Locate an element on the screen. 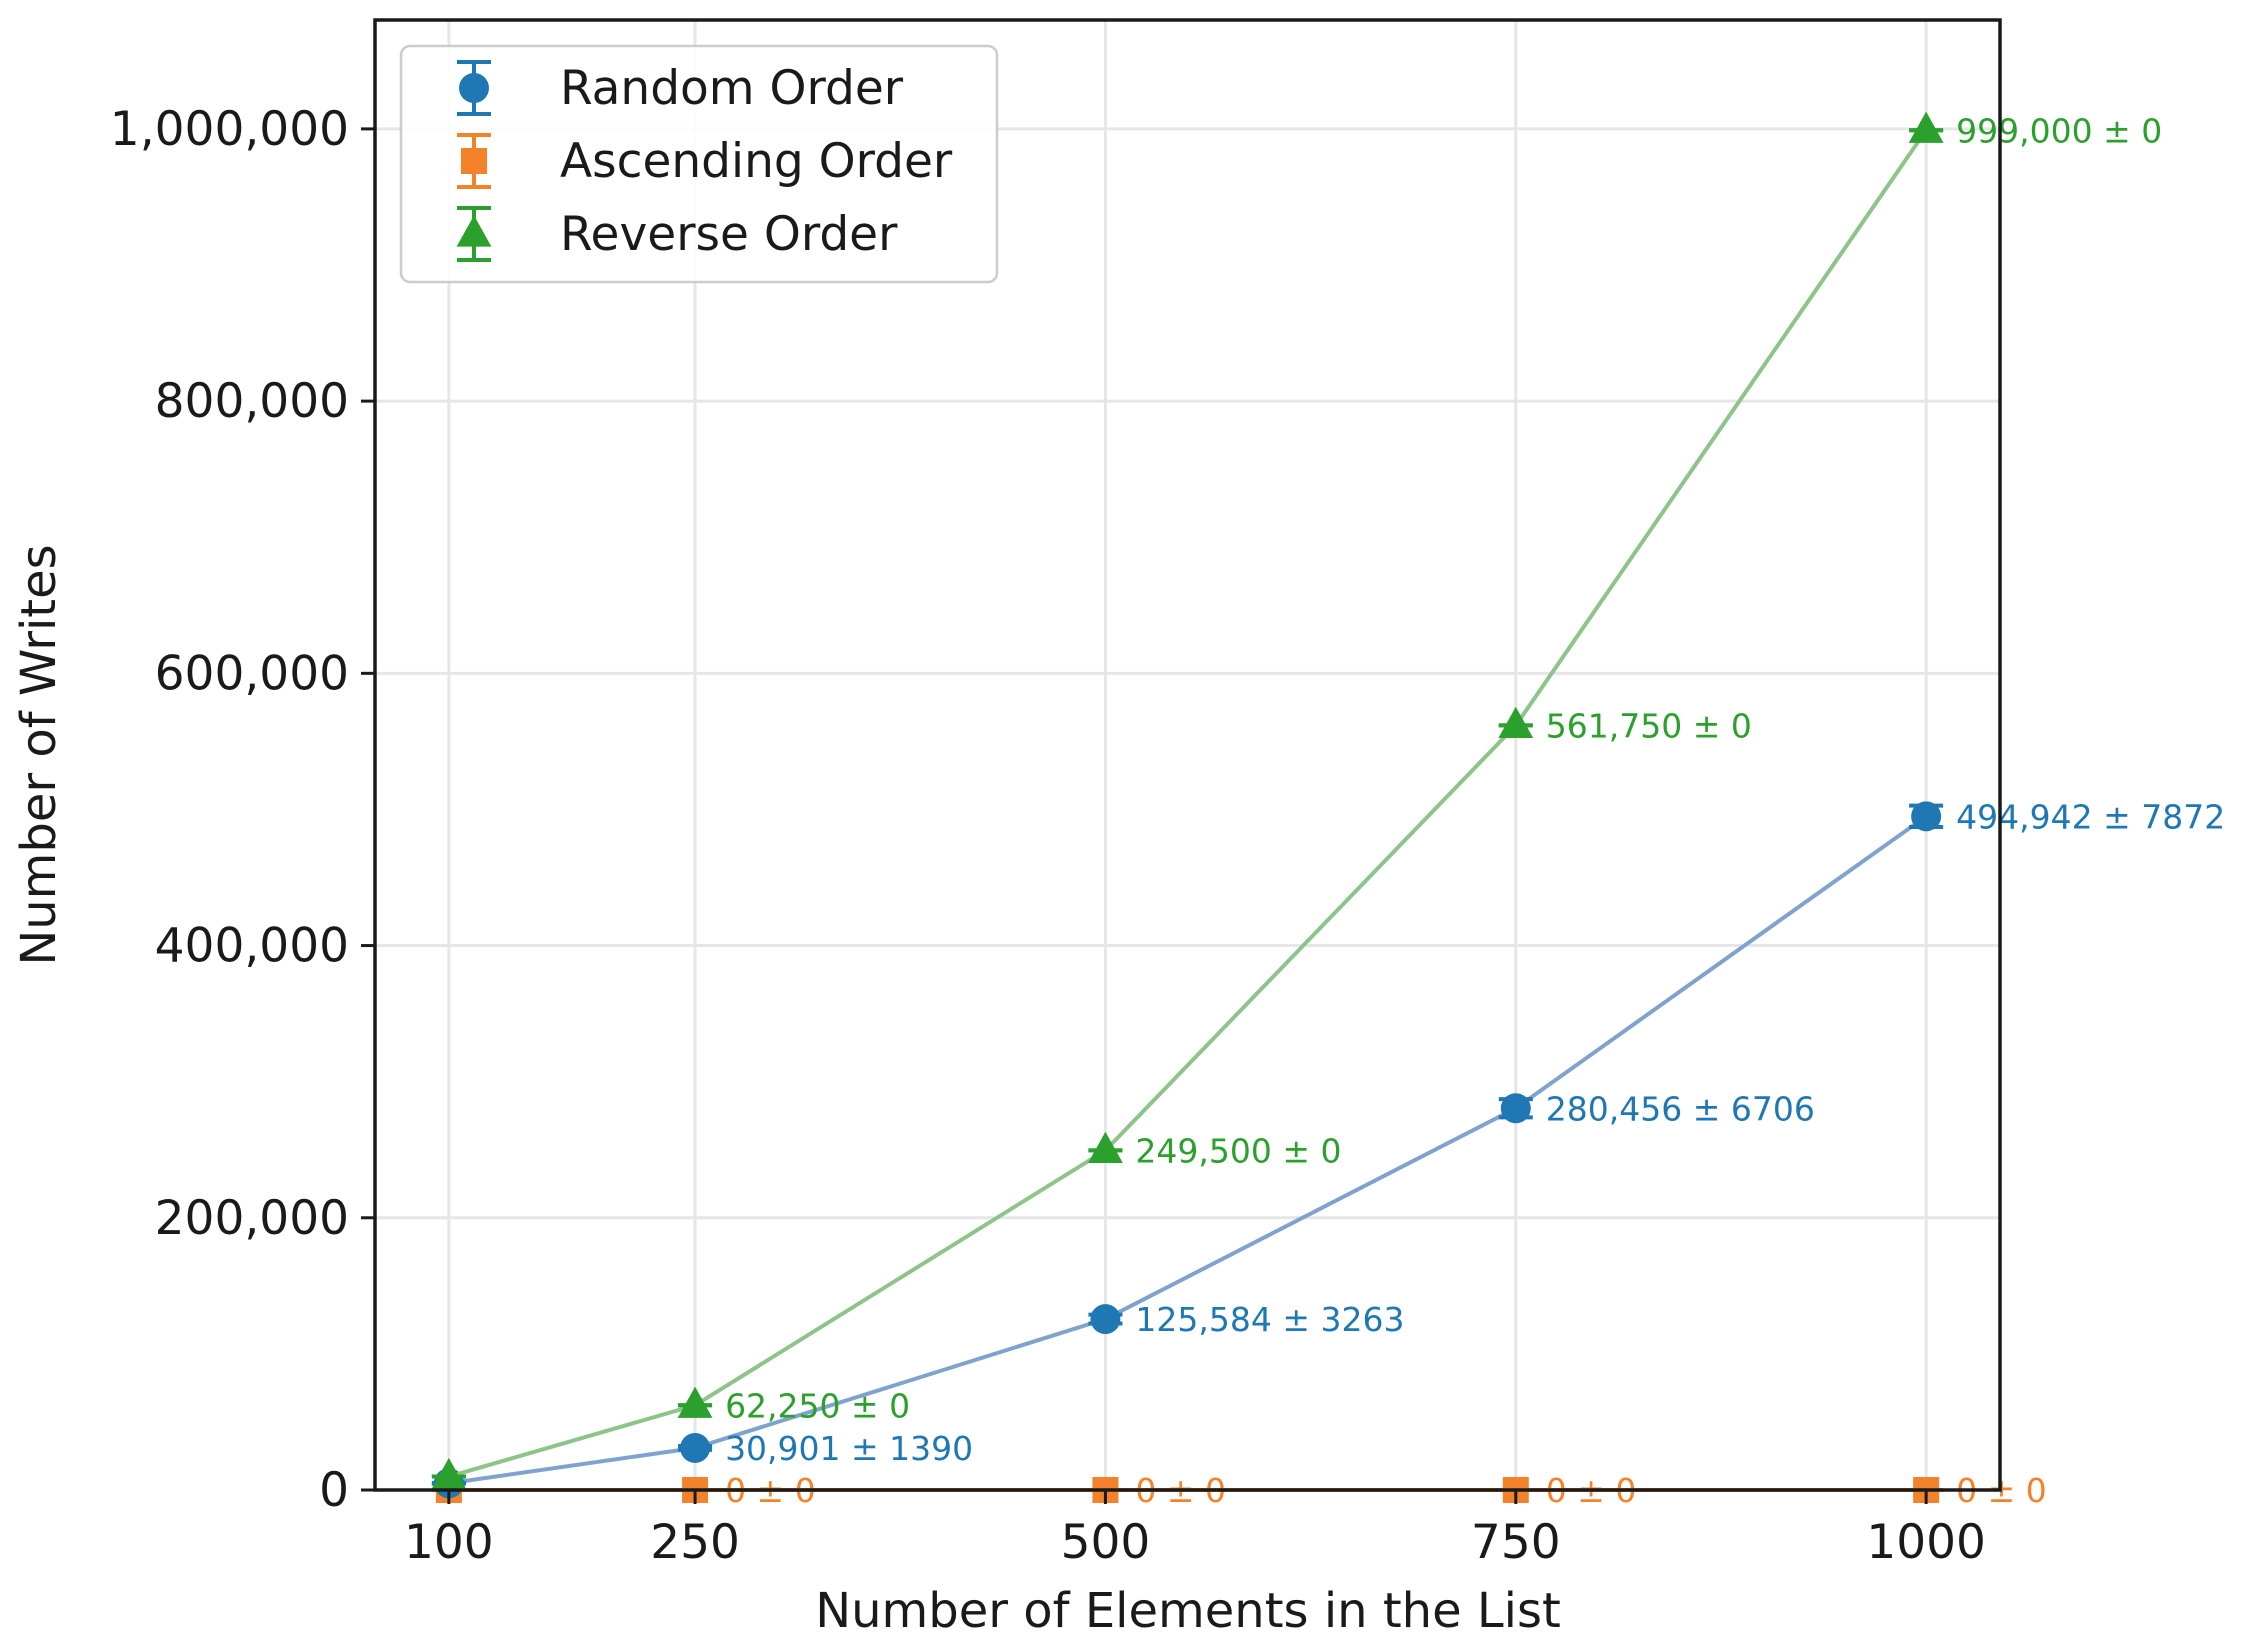  y-tick-label: 800,000 is located at coordinates (252, 401).